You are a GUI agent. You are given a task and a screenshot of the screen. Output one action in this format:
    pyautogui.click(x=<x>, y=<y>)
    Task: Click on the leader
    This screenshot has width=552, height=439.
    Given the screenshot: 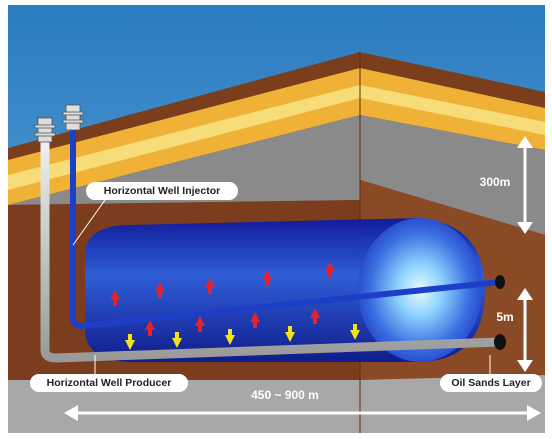 What is the action you would take?
    pyautogui.click(x=89, y=222)
    